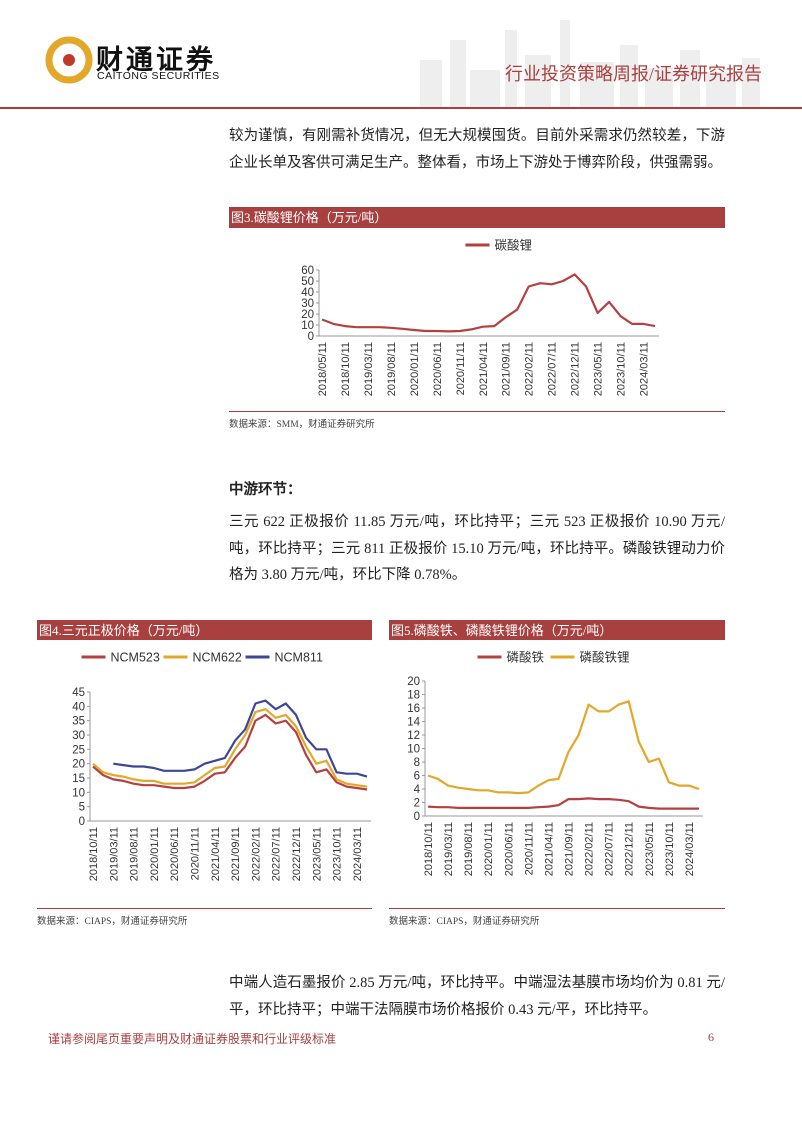 This screenshot has height=1133, width=802. Describe the element at coordinates (526, 657) in the screenshot. I see `legend-label: 磷酸铁` at that location.